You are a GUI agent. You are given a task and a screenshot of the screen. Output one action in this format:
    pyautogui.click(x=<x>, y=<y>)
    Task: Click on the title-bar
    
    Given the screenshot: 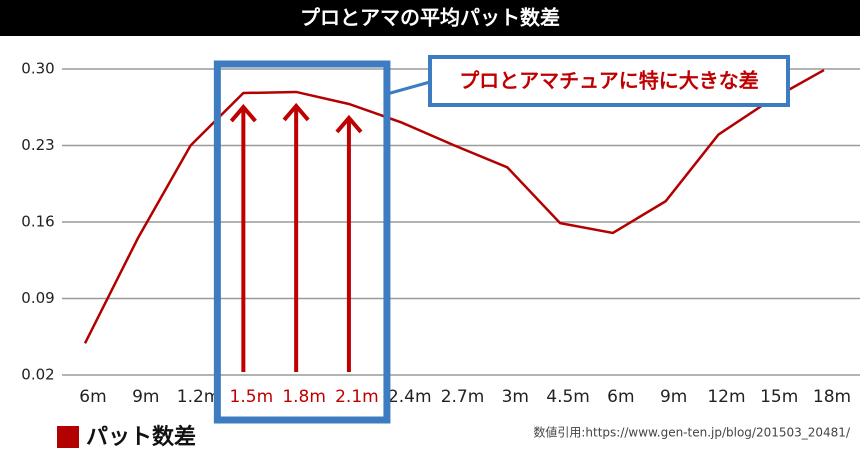 What is the action you would take?
    pyautogui.click(x=430, y=18)
    